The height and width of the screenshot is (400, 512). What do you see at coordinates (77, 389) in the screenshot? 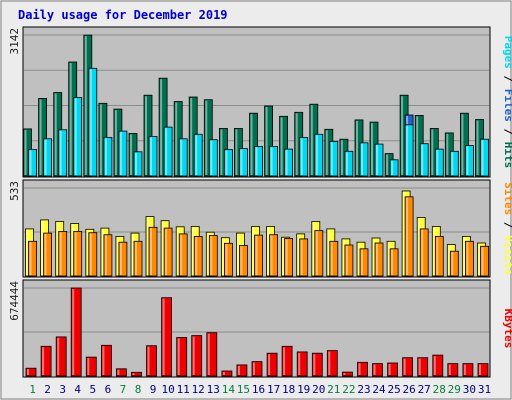
I see `day-label-4: 4` at bounding box center [77, 389].